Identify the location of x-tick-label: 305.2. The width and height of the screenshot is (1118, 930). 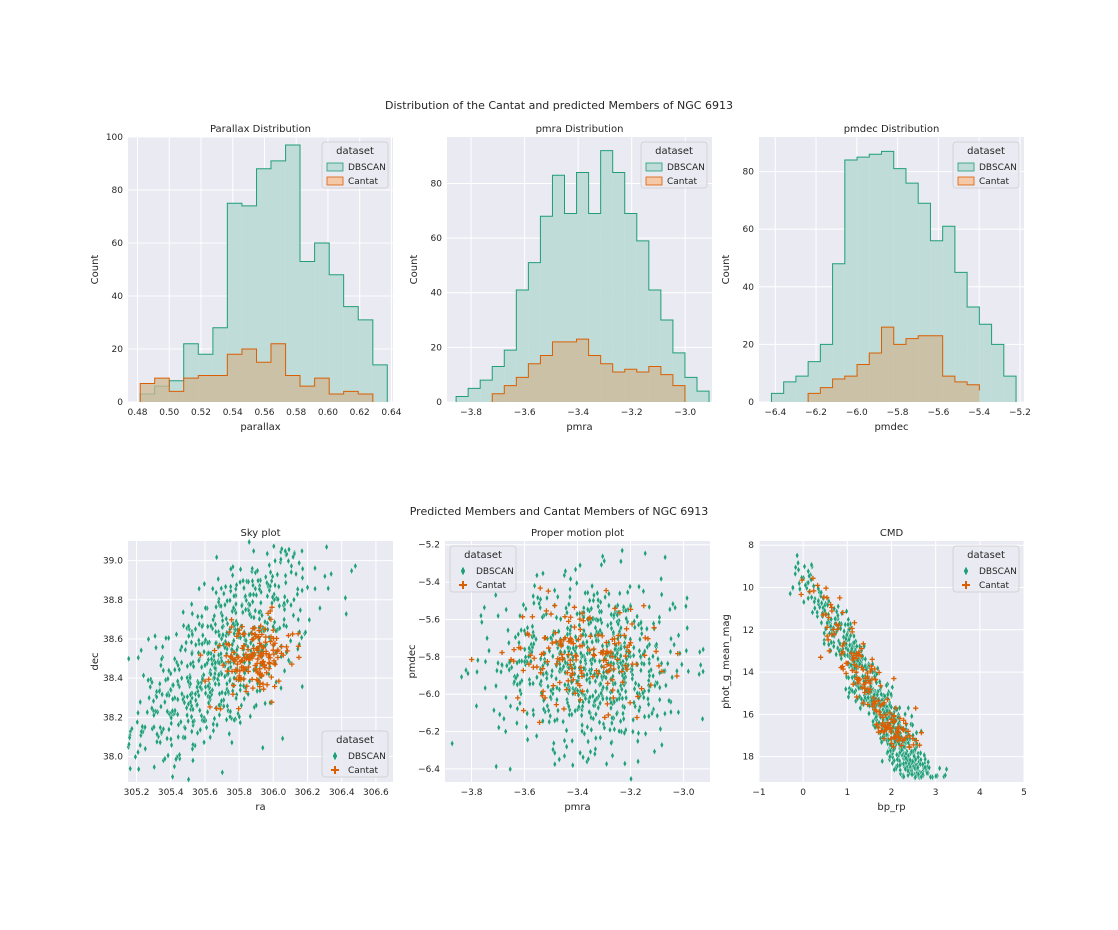
(137, 793).